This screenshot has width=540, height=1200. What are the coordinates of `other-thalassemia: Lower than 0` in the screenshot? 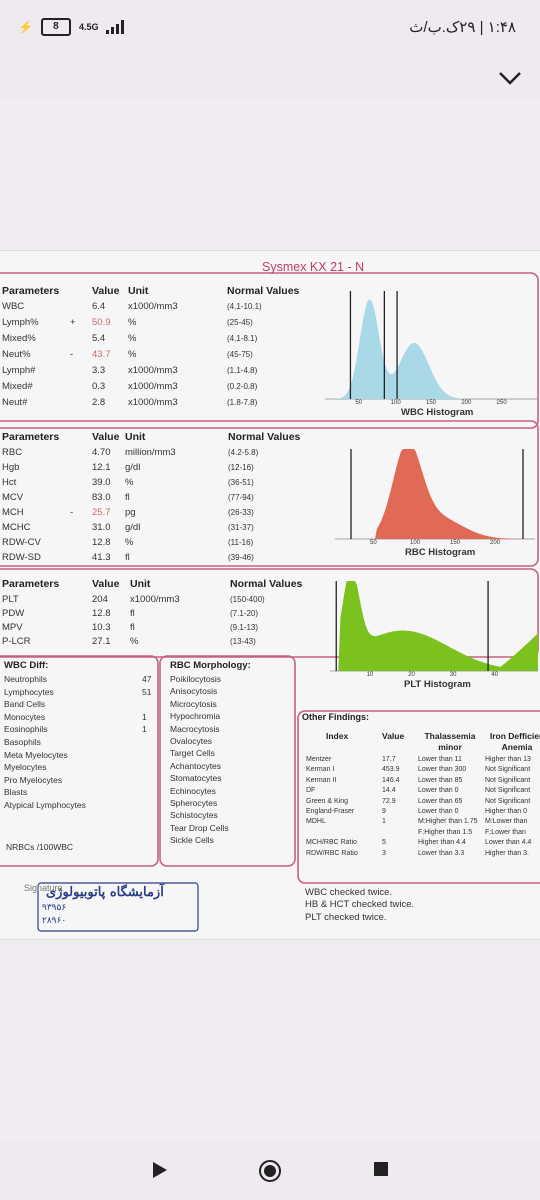 It's located at (438, 811).